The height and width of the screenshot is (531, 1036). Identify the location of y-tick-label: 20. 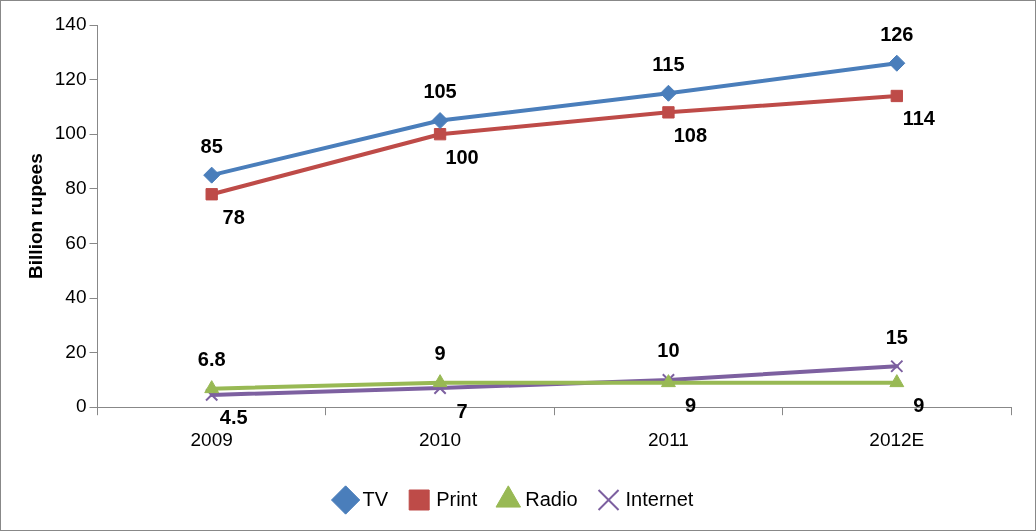
(76, 351).